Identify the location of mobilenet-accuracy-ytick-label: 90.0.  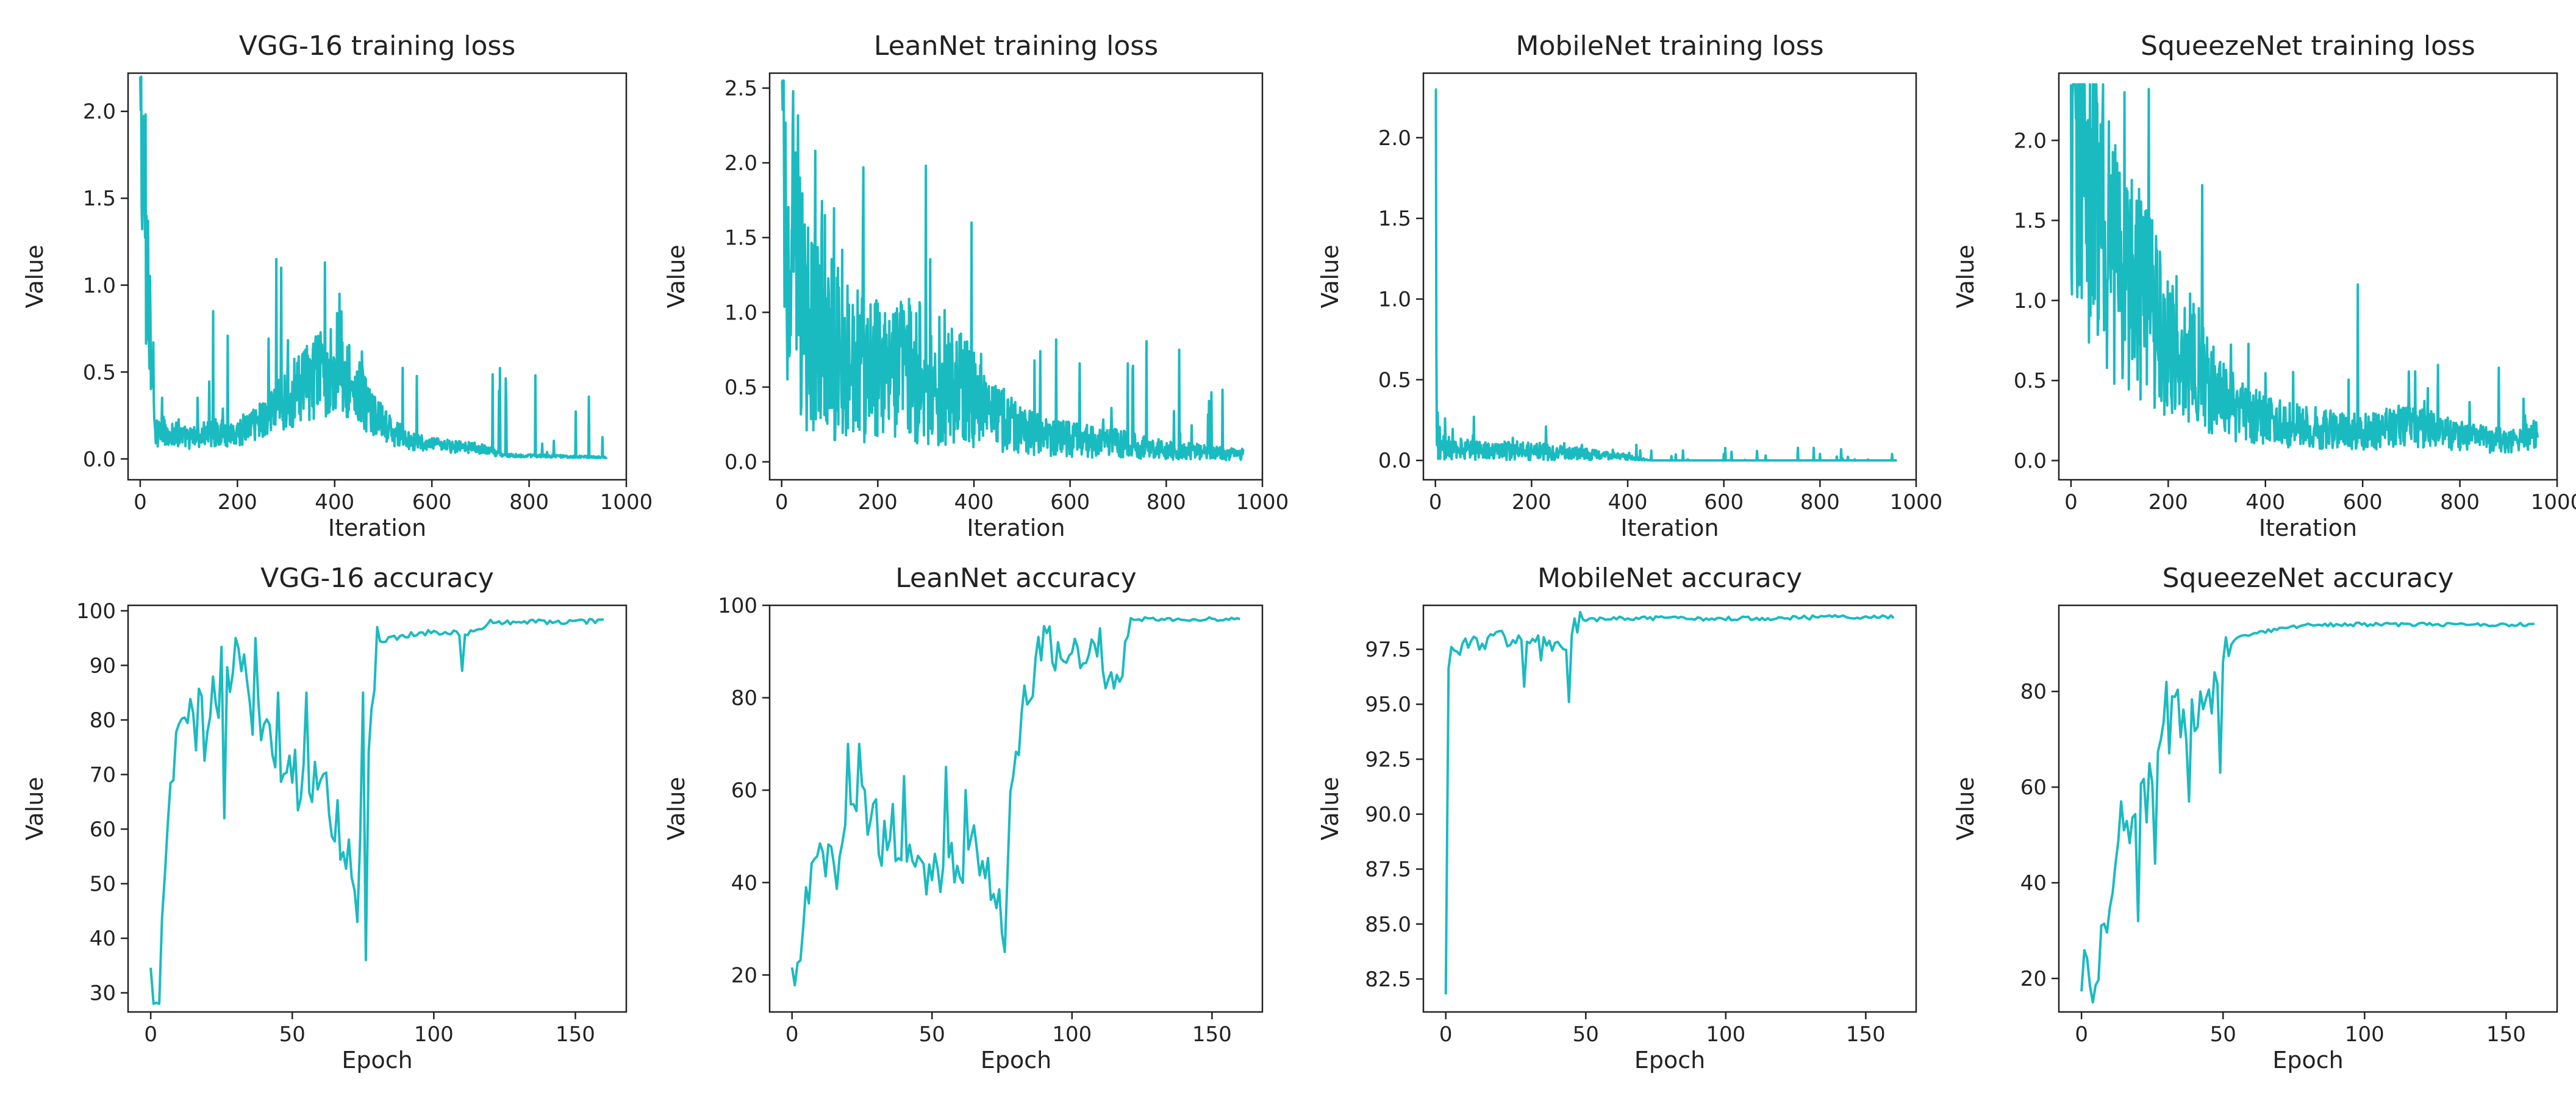
(1388, 815).